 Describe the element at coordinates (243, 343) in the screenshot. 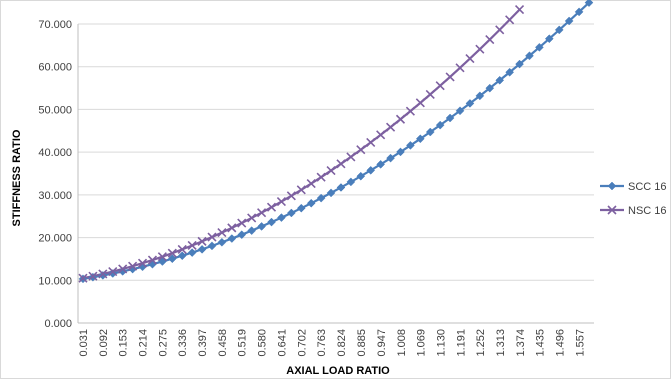

I see `x-tick-label: 0.519` at that location.